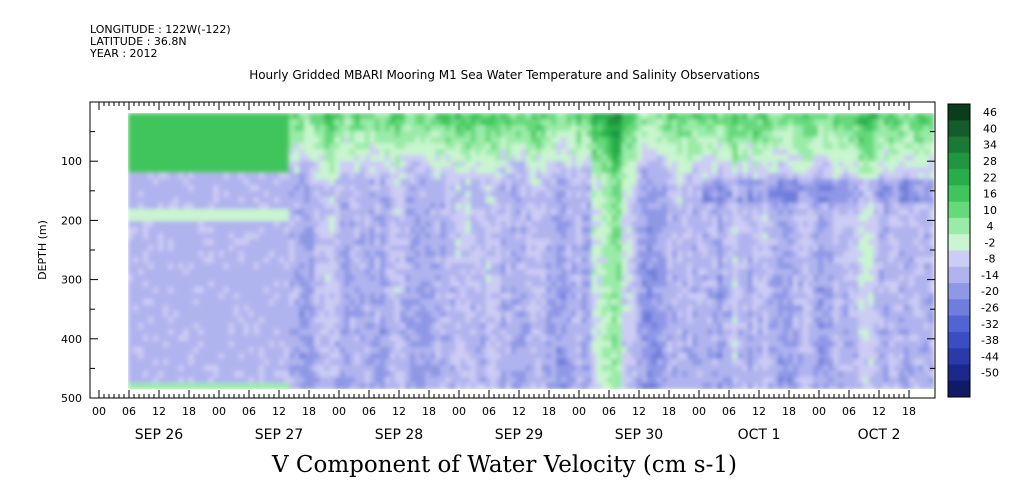 This screenshot has height=504, width=1009. What do you see at coordinates (990, 161) in the screenshot?
I see `colorbar-level-label: 28` at bounding box center [990, 161].